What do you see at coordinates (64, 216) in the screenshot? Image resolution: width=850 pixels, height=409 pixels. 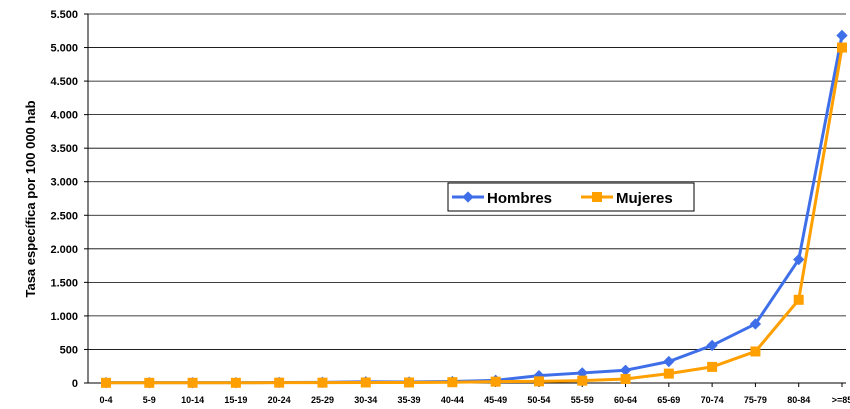 I see `y-tick-label: 2.500` at bounding box center [64, 216].